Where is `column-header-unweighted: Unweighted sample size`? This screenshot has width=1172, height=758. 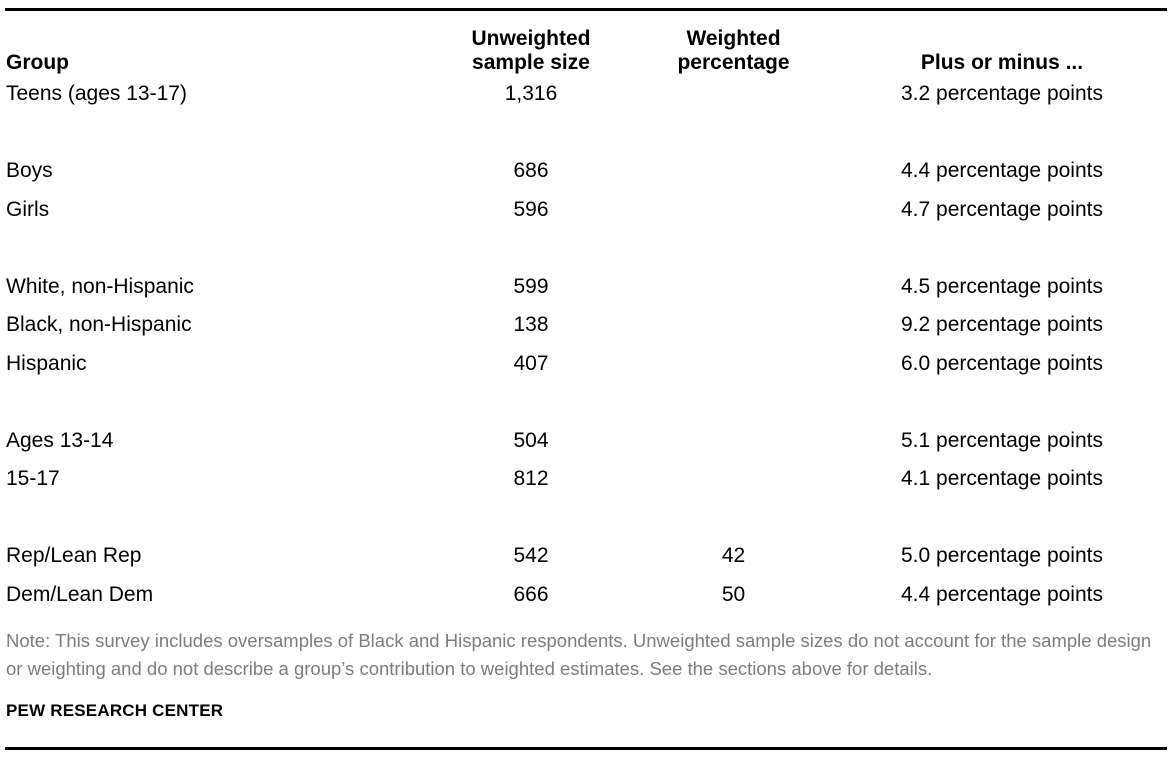 column-header-unweighted: Unweighted sample size is located at coordinates (531, 51).